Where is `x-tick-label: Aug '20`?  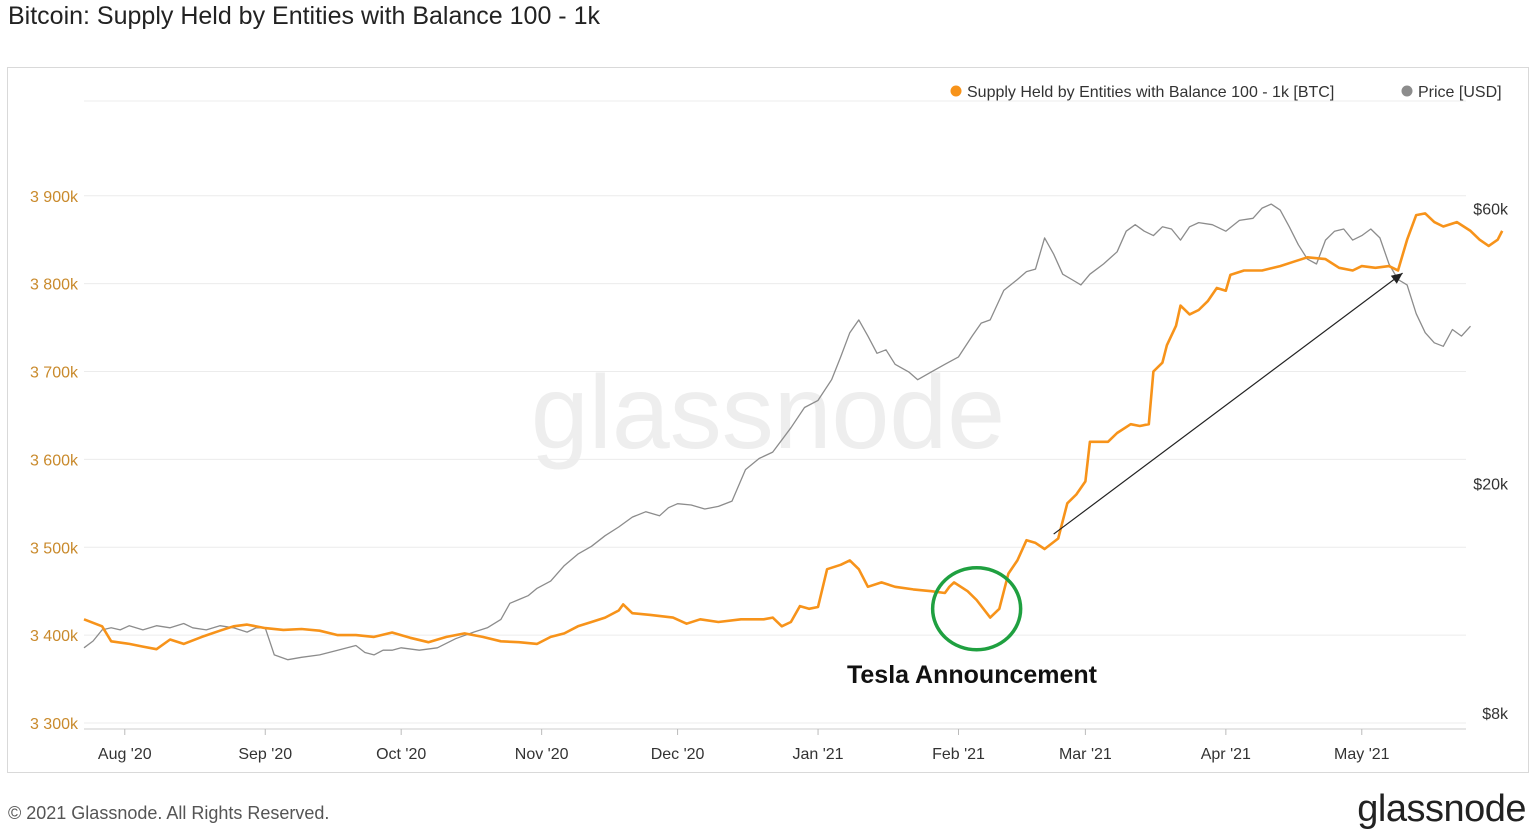
x-tick-label: Aug '20 is located at coordinates (125, 754).